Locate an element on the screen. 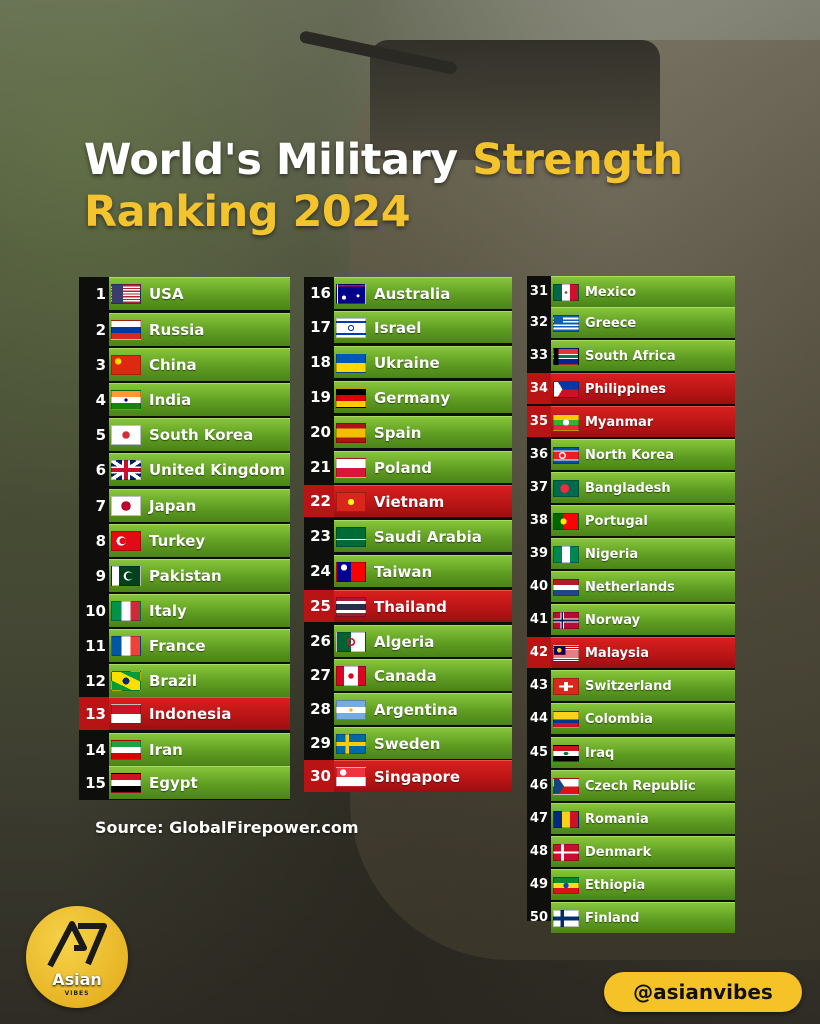  rank-number: 5 is located at coordinates (100, 434).